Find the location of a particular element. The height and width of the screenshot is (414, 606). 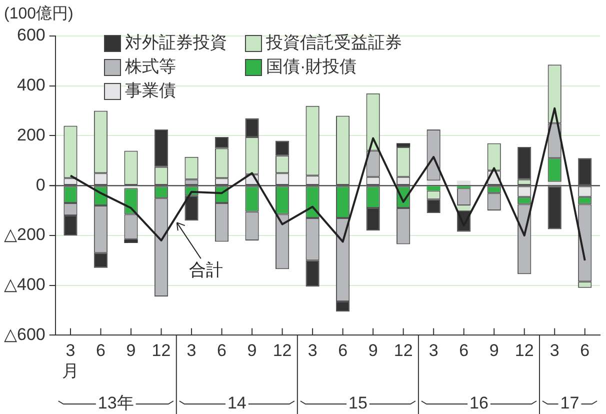

y-tick-label: △400 is located at coordinates (25, 284).